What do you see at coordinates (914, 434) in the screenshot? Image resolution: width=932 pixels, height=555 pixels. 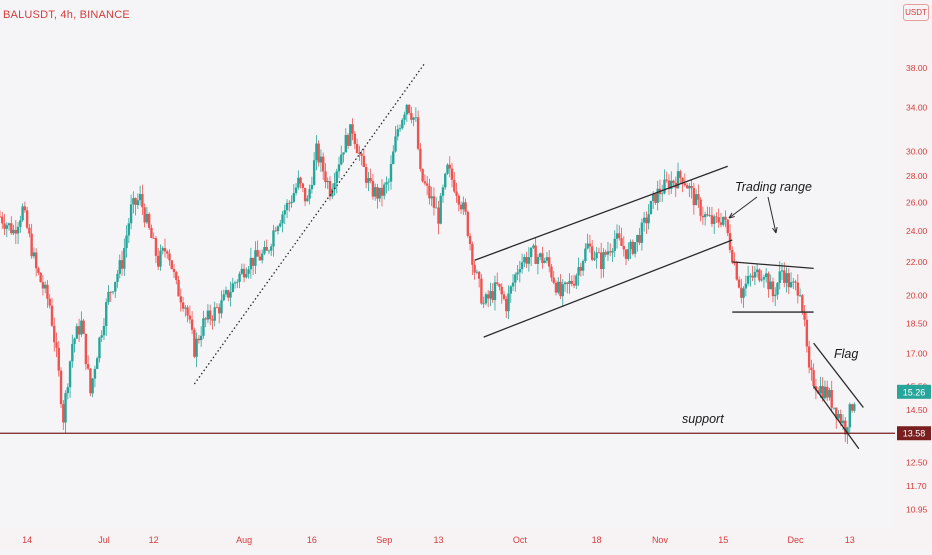 I see `support-price-label: 13.58` at bounding box center [914, 434].